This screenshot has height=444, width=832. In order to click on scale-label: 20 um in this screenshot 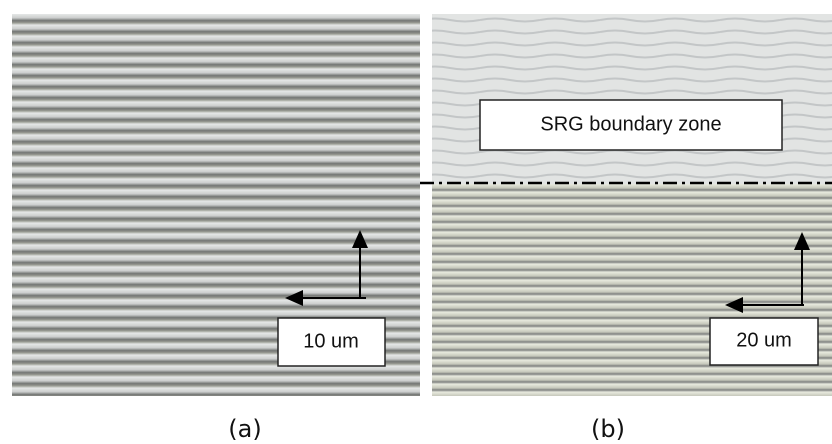, I will do `click(764, 340)`.